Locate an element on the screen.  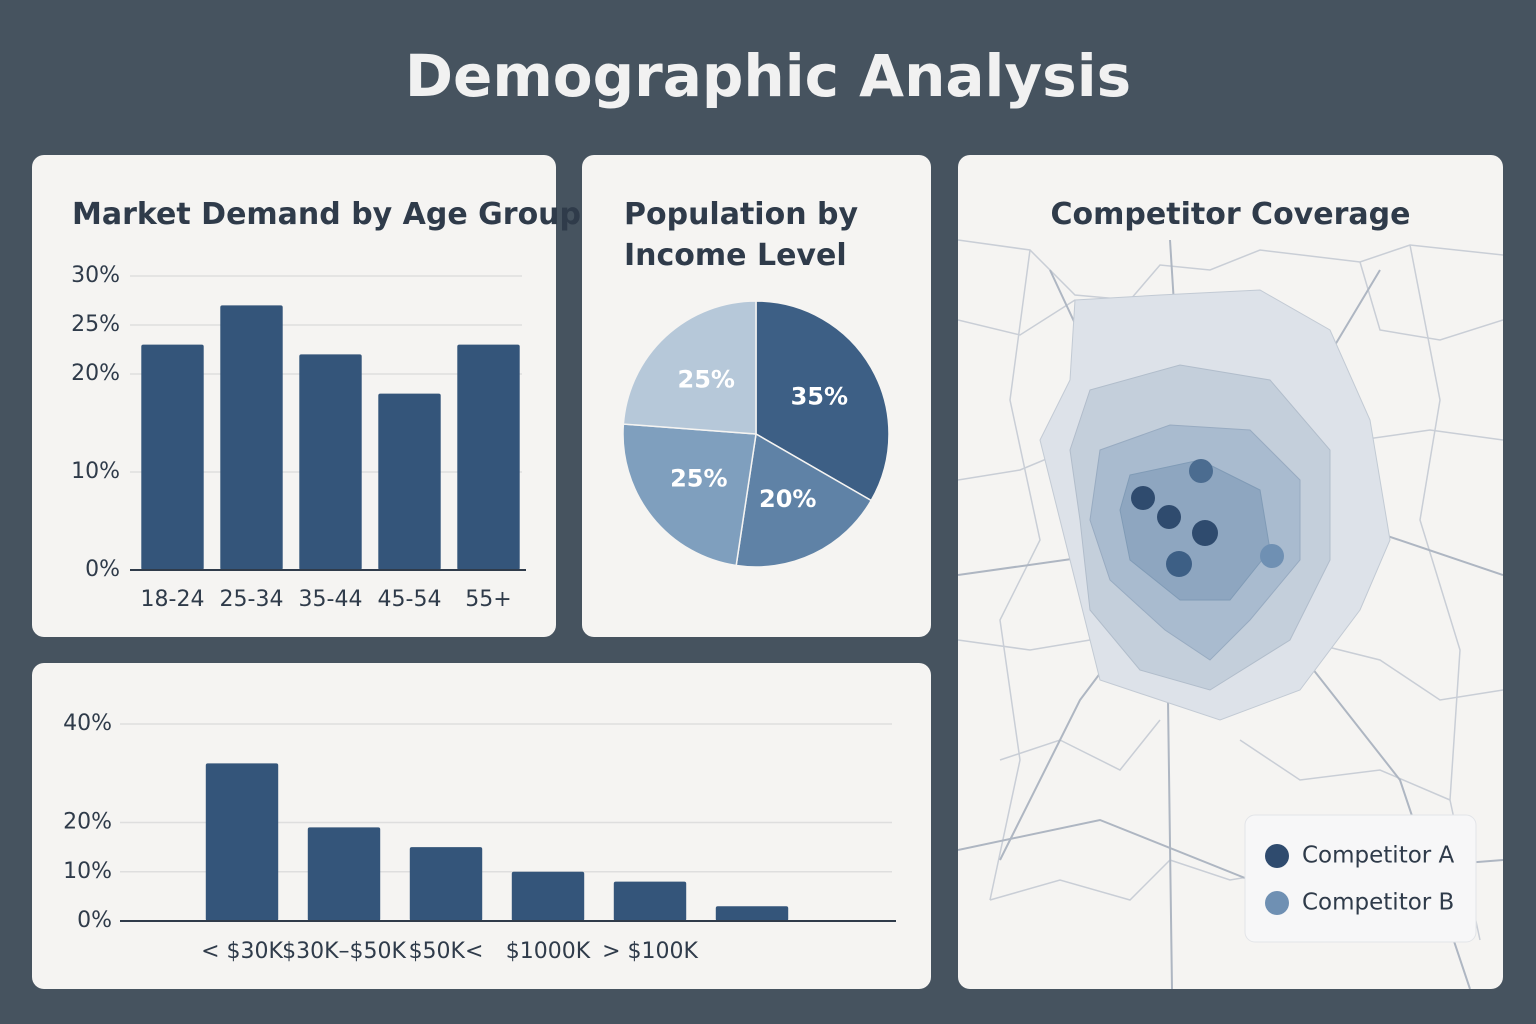
x-tick-label: $1000K is located at coordinates (548, 951).